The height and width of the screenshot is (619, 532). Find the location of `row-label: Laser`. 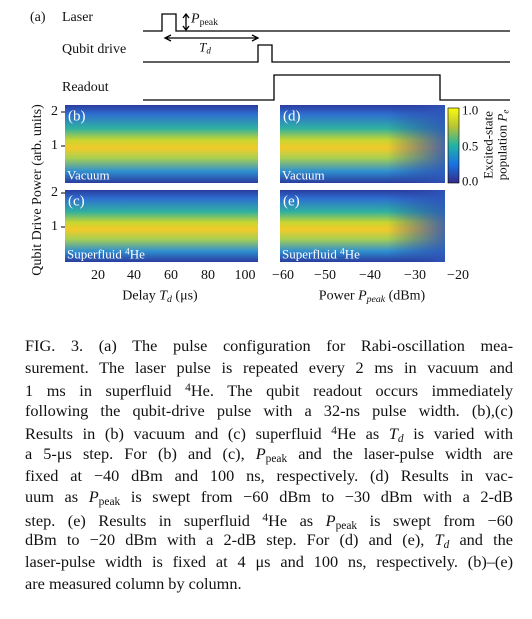

row-label: Laser is located at coordinates (78, 17).